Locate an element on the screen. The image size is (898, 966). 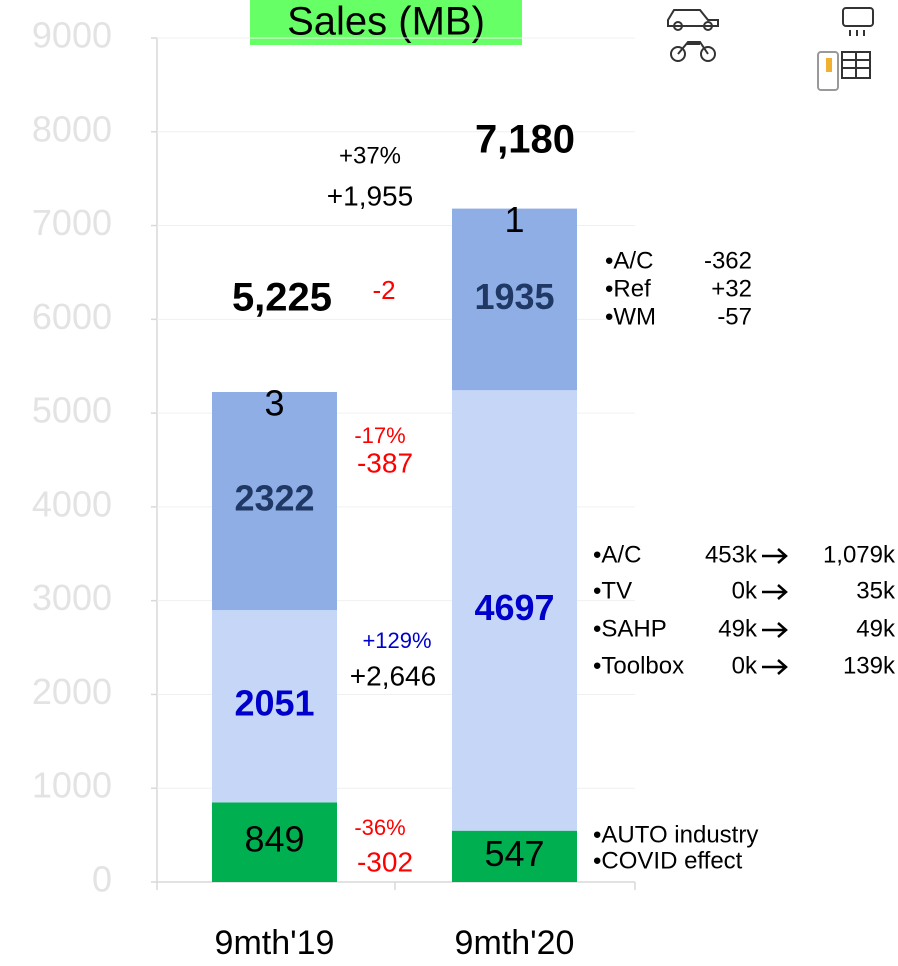
annotation: -302 is located at coordinates (385, 861).